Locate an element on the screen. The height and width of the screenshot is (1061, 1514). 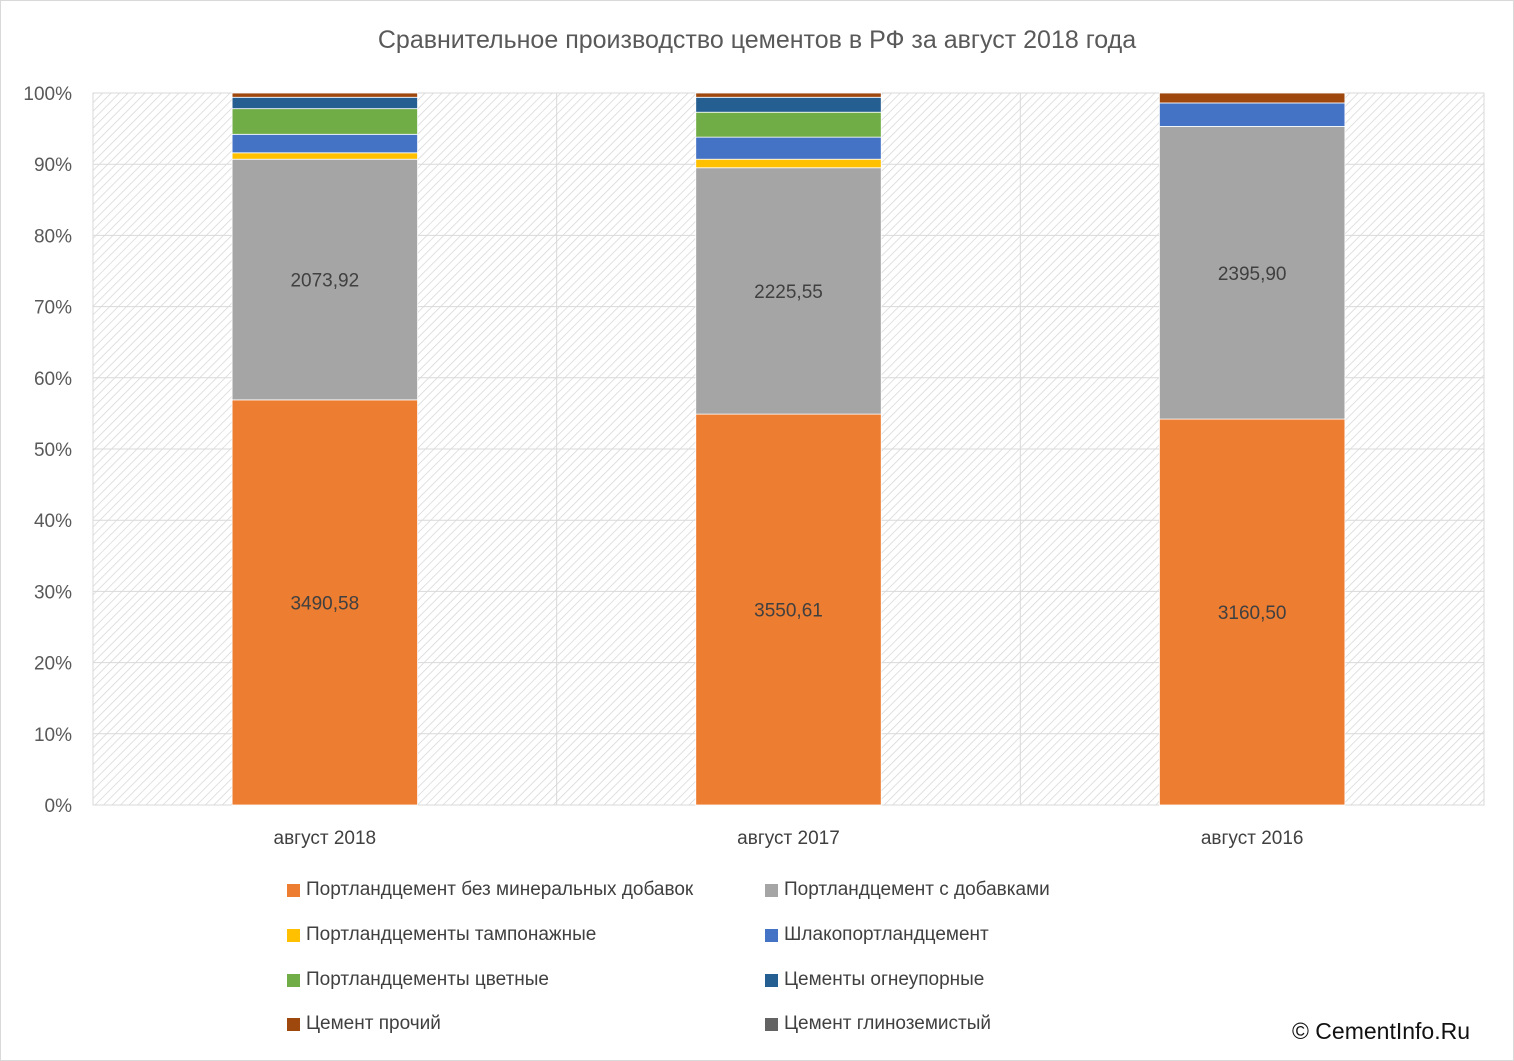
y-tick-label: 10% is located at coordinates (53, 735).